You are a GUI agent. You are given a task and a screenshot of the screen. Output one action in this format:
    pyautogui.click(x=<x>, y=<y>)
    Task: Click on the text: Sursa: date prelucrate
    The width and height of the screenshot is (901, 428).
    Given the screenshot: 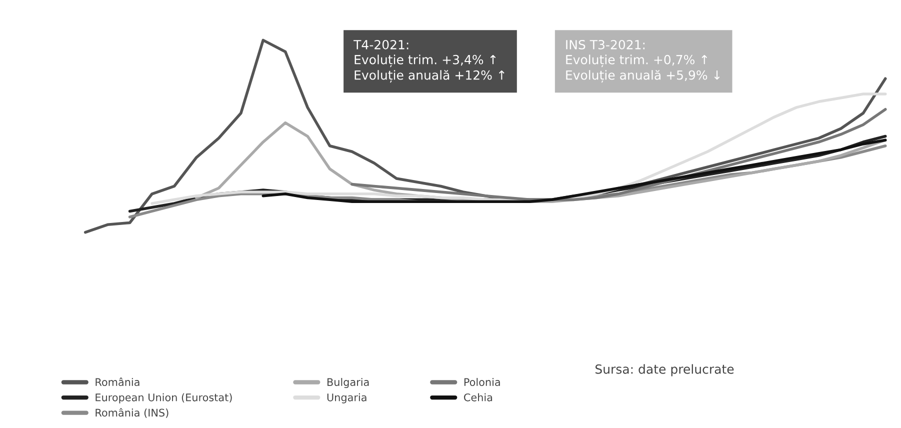 What is the action you would take?
    pyautogui.click(x=664, y=370)
    